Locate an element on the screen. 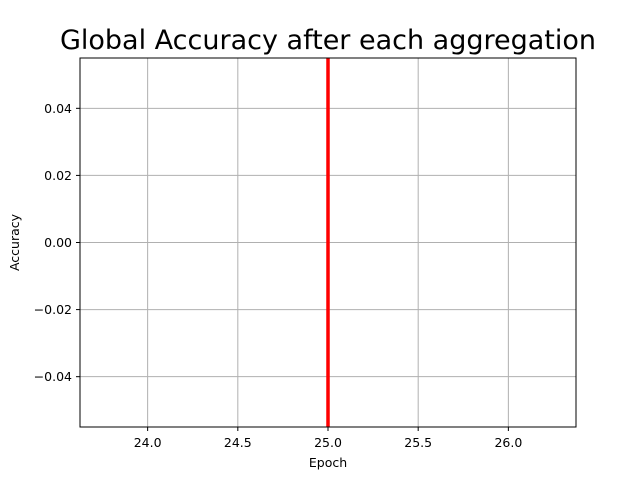 The height and width of the screenshot is (480, 640). x-tick-label: 24.0 is located at coordinates (148, 442).